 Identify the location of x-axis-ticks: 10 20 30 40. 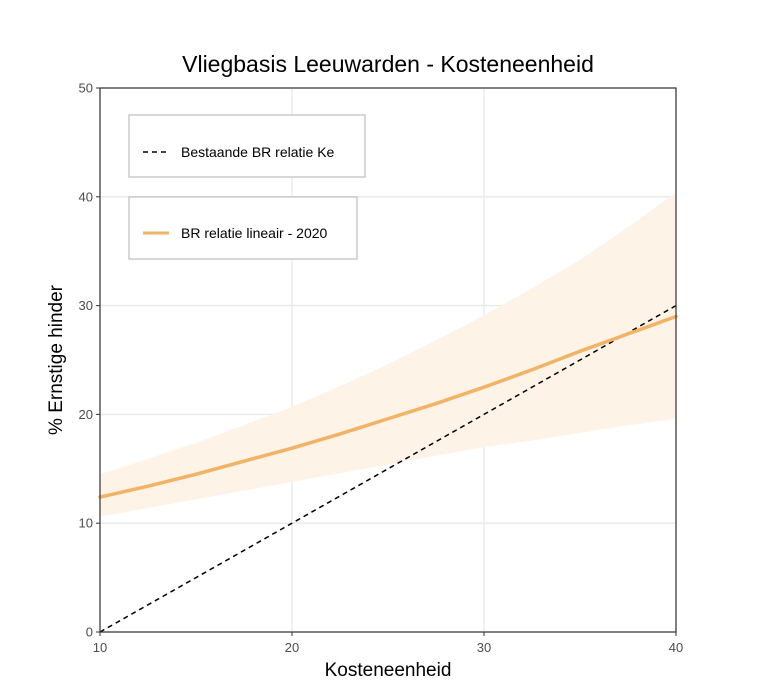
(388, 643).